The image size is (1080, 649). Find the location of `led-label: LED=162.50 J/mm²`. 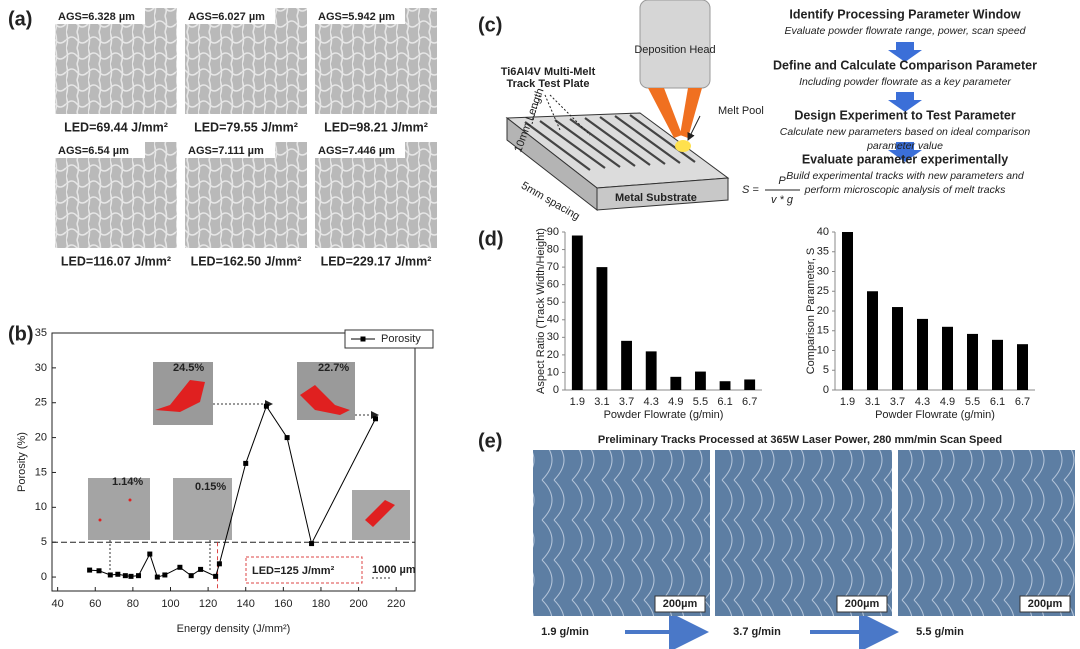

led-label: LED=162.50 J/mm² is located at coordinates (246, 261).